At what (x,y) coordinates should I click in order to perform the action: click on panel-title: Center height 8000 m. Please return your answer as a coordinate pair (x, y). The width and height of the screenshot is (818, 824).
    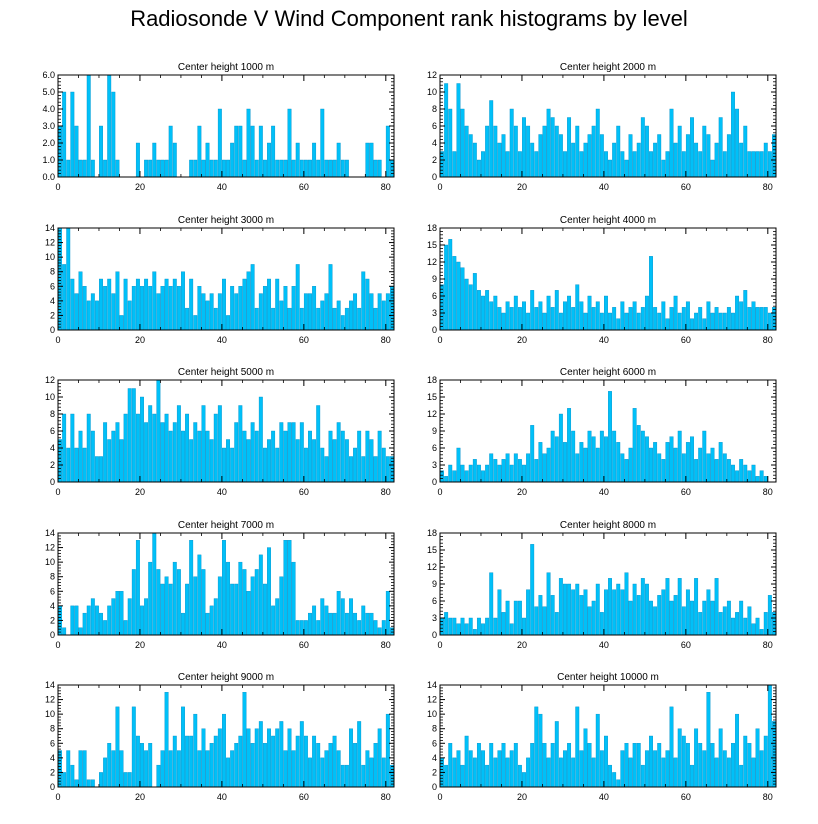
    Looking at the image, I should click on (608, 525).